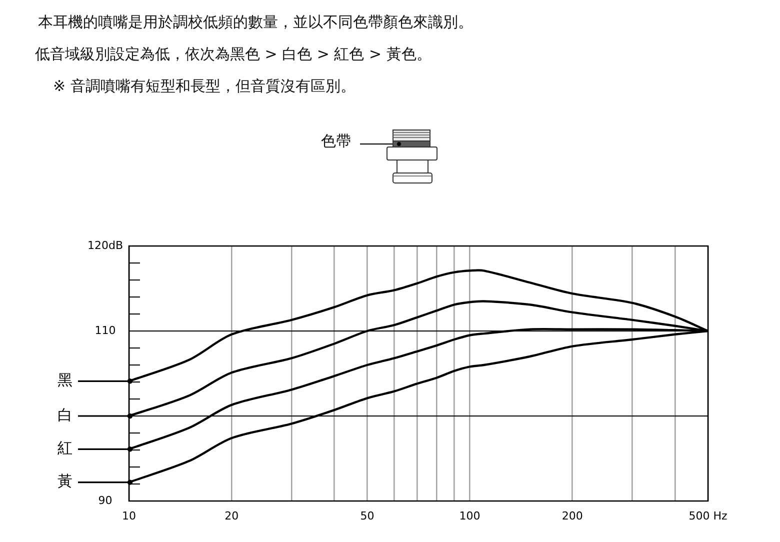  I want to click on text: 低音域級別設定為低，依次為黑色 > 白色 > 紅色 > 黃色。, so click(233, 54).